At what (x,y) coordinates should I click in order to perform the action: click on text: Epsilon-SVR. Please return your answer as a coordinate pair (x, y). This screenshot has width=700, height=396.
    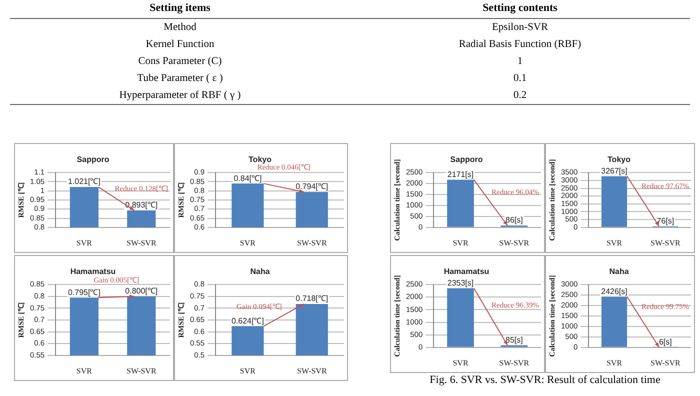
    Looking at the image, I should click on (519, 28).